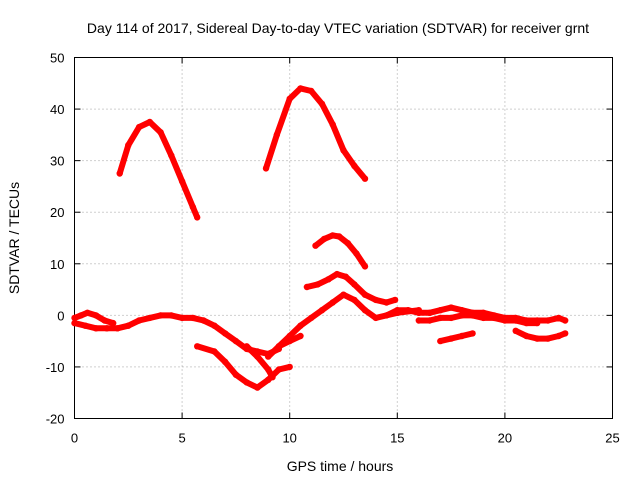 This screenshot has height=480, width=640. What do you see at coordinates (612, 438) in the screenshot?
I see `x-tick-label: 25` at bounding box center [612, 438].